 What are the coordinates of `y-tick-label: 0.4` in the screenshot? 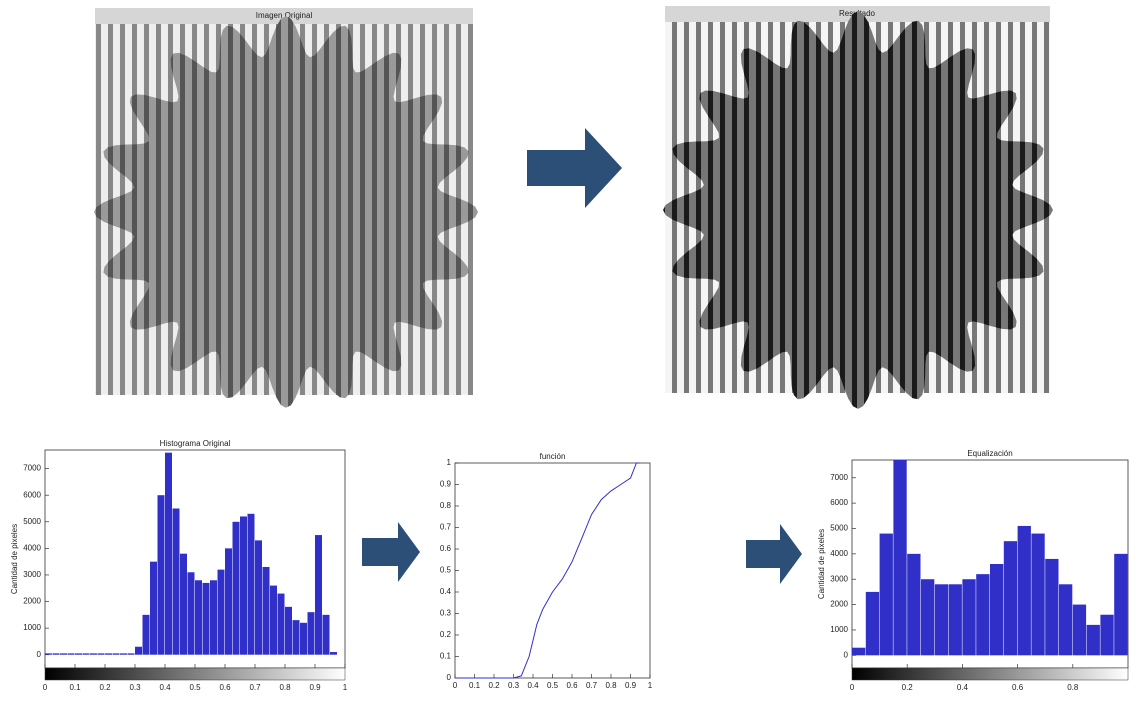 It's located at (446, 591).